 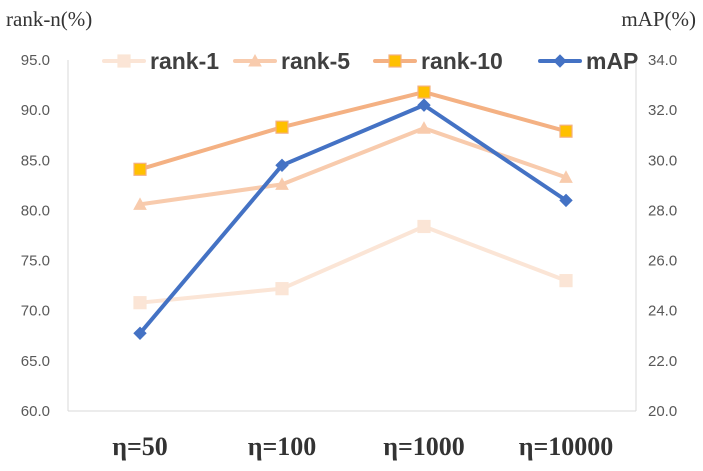 I want to click on x-category-labels: η=50 η=100 η=1000 η=10000, so click(x=362, y=446).